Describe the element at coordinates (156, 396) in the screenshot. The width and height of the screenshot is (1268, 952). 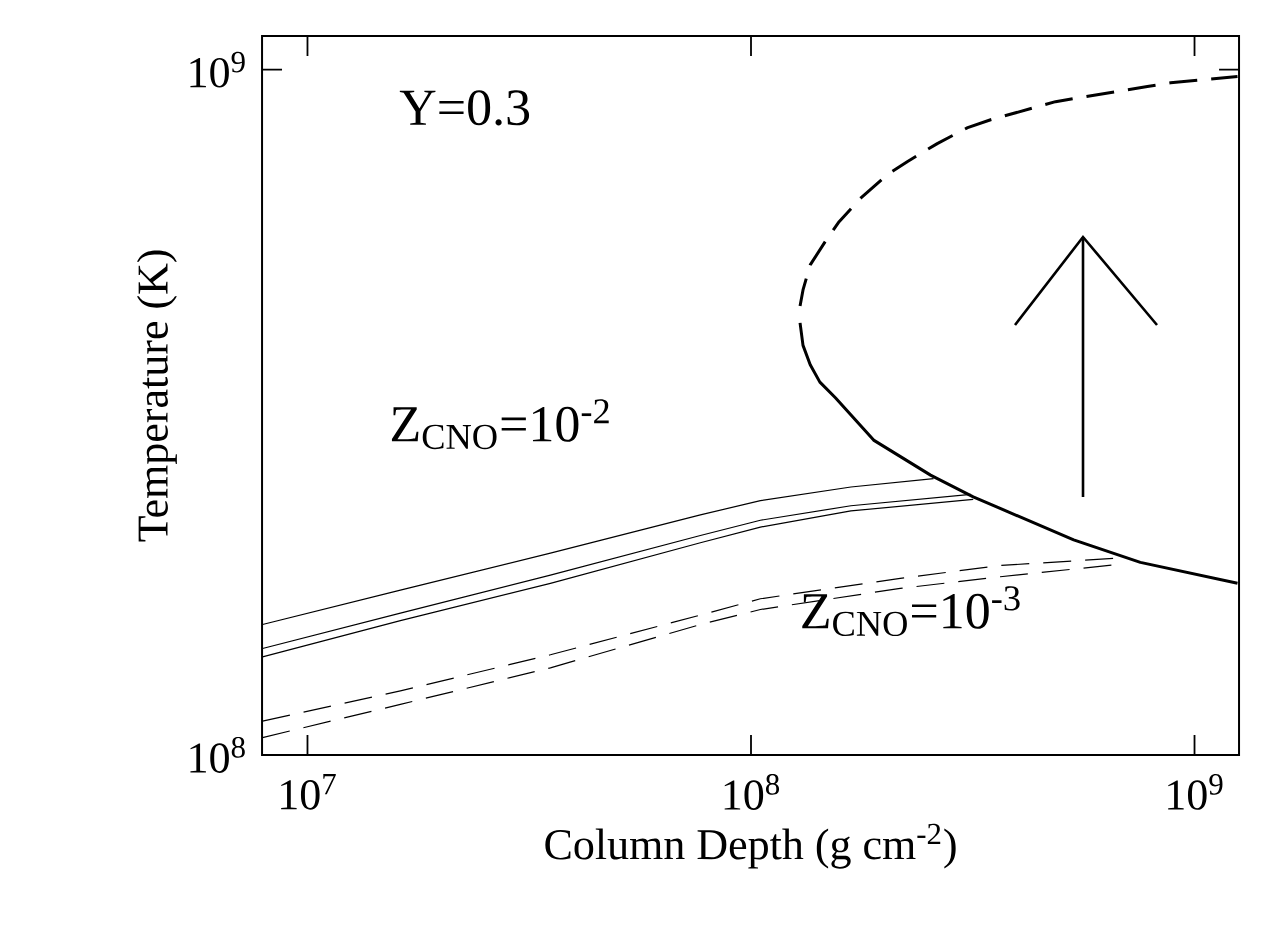
I see `y-axis-title: Temperature (K)` at that location.